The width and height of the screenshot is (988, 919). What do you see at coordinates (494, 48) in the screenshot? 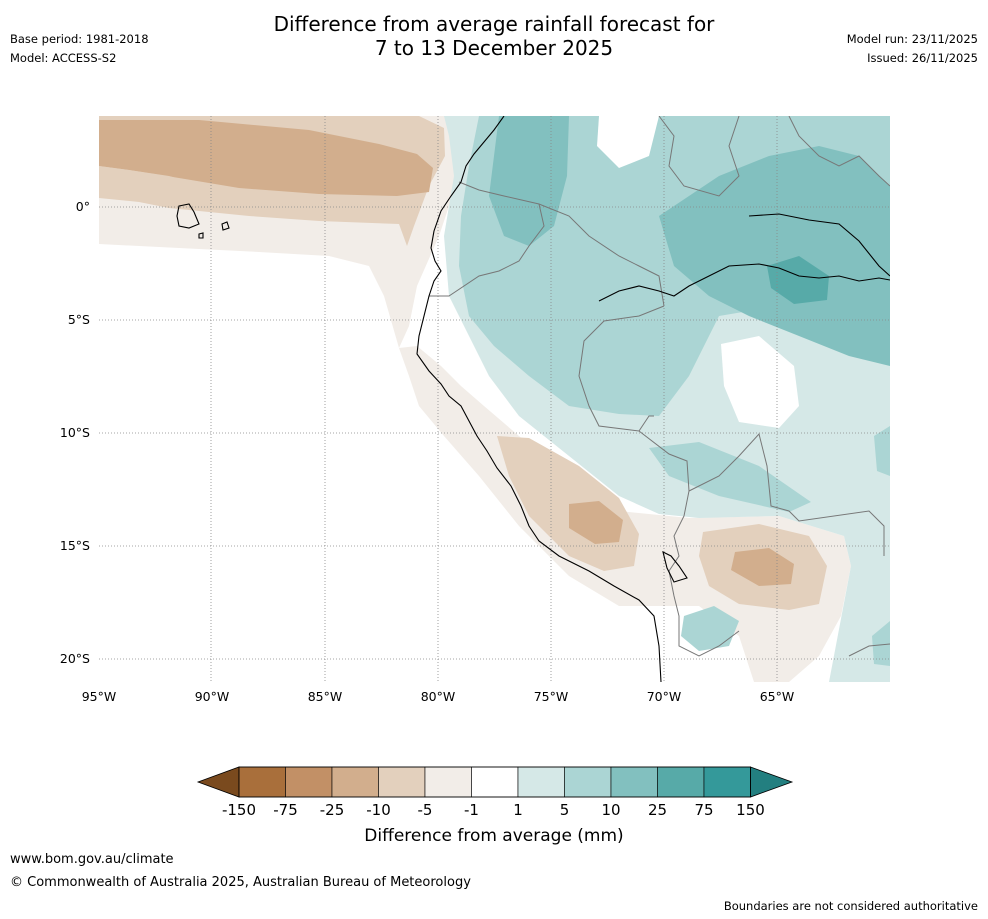
I see `title-line-2: 7 to 13 December 2025` at bounding box center [494, 48].